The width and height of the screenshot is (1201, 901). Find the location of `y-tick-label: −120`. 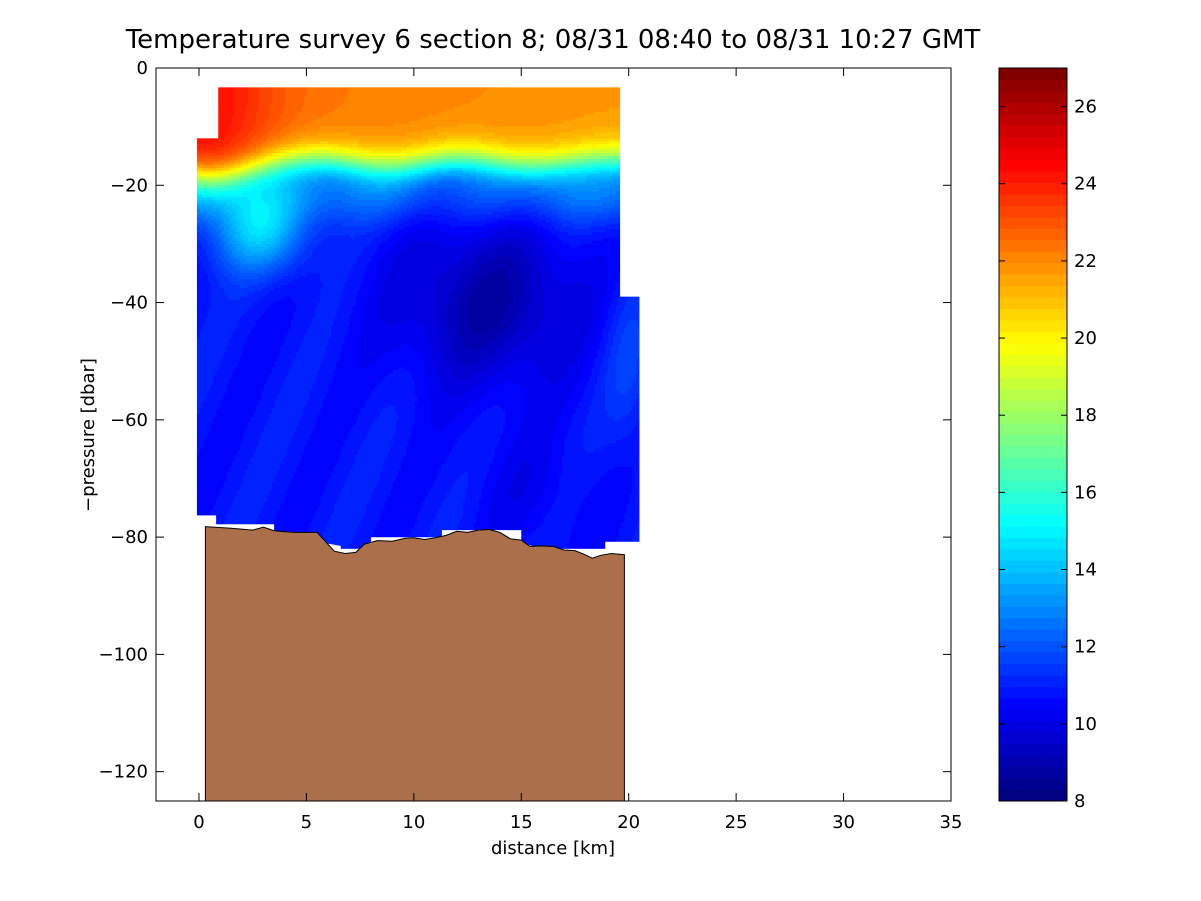

y-tick-label: −120 is located at coordinates (123, 772).